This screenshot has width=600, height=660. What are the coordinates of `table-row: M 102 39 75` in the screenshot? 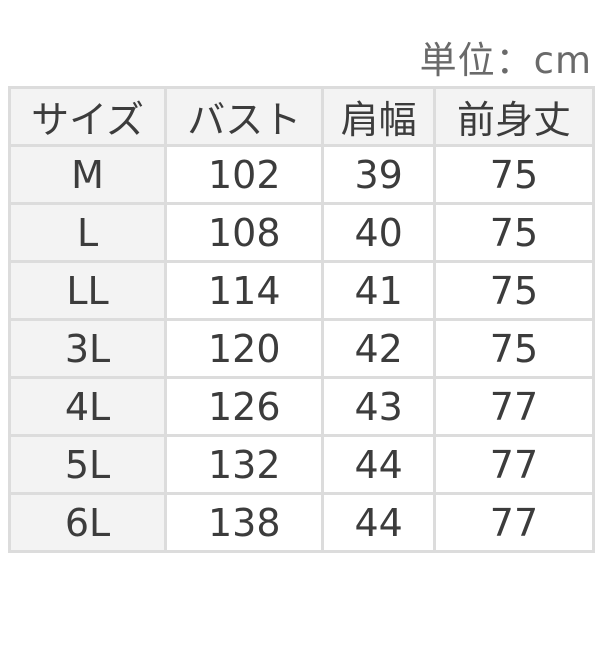 It's located at (301, 174).